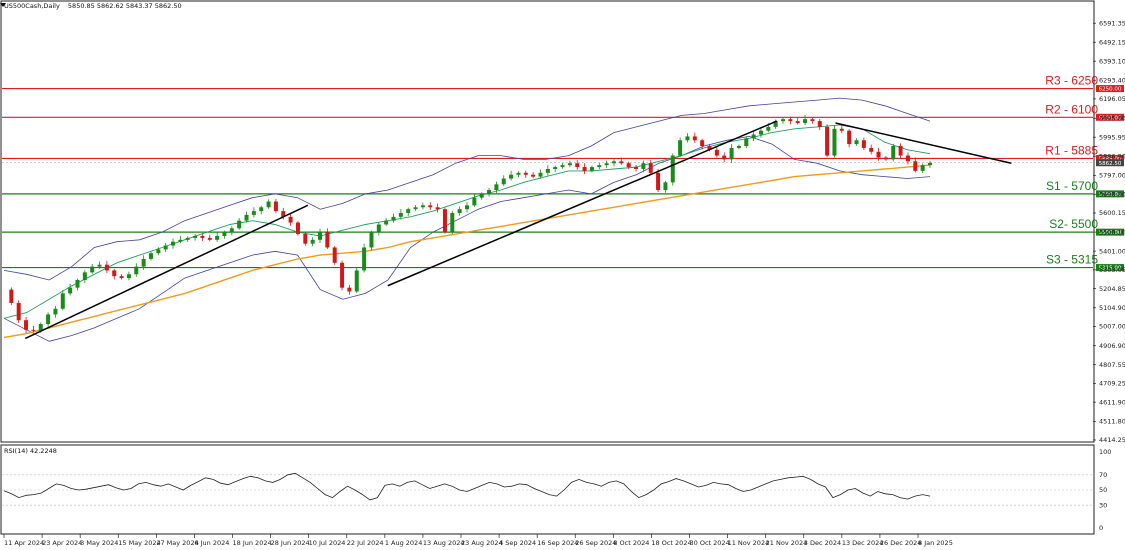  Describe the element at coordinates (1112, 99) in the screenshot. I see `price-tick-label: 6196.05` at that location.